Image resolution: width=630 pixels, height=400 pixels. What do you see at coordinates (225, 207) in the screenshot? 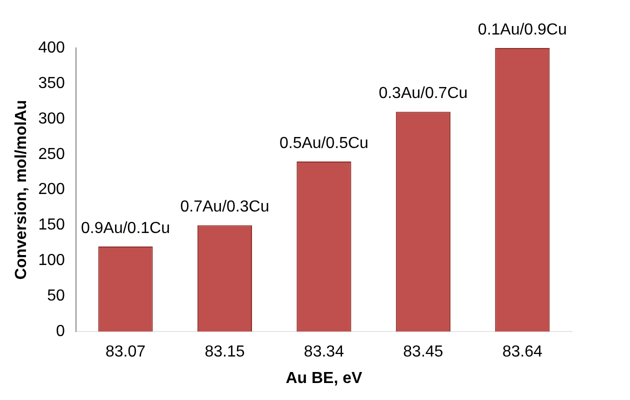
I see `annotation: 0.7Au/0.3Cu` at bounding box center [225, 207].